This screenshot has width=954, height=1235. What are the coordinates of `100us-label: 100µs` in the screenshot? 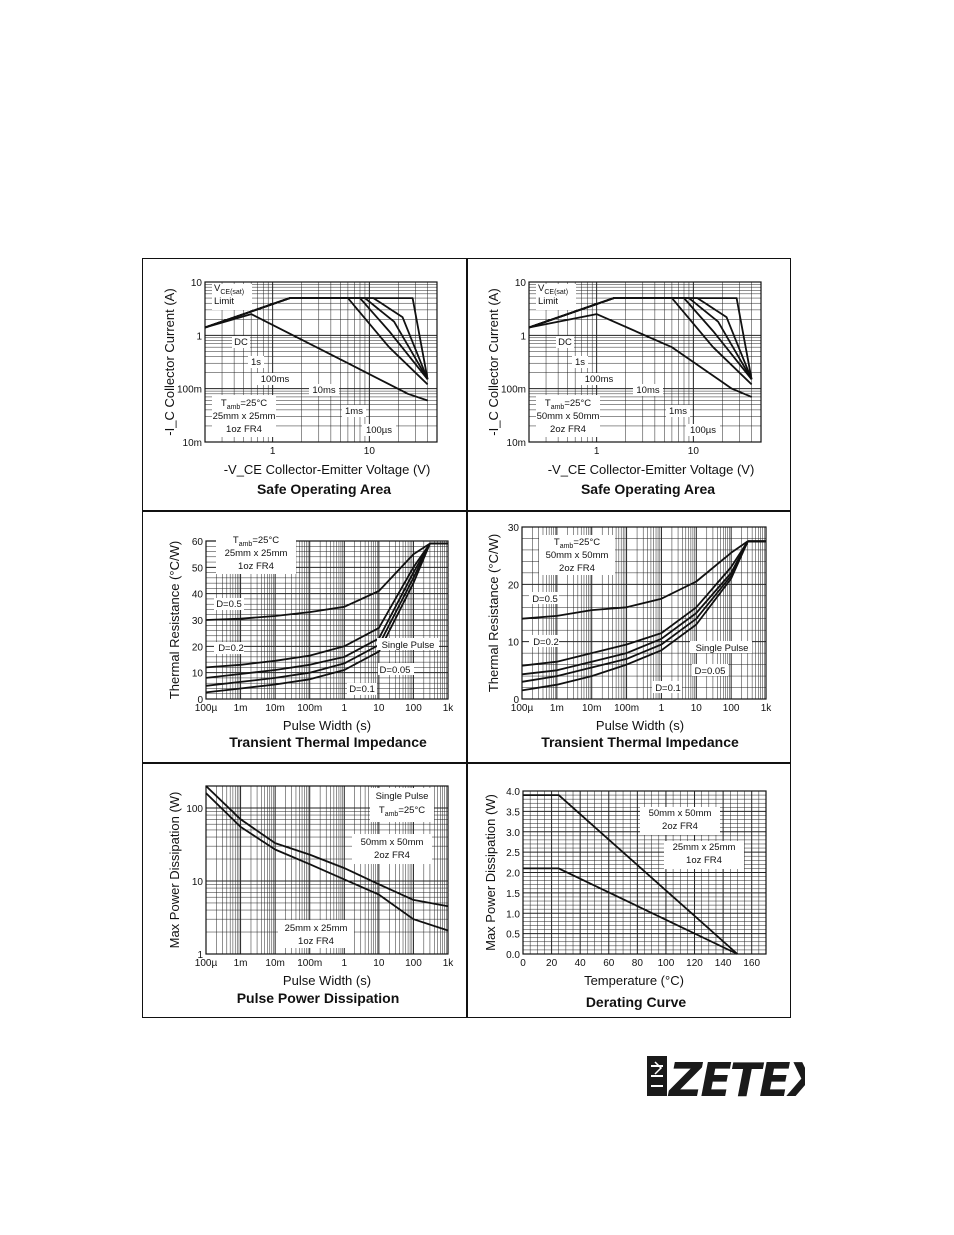 It's located at (703, 430).